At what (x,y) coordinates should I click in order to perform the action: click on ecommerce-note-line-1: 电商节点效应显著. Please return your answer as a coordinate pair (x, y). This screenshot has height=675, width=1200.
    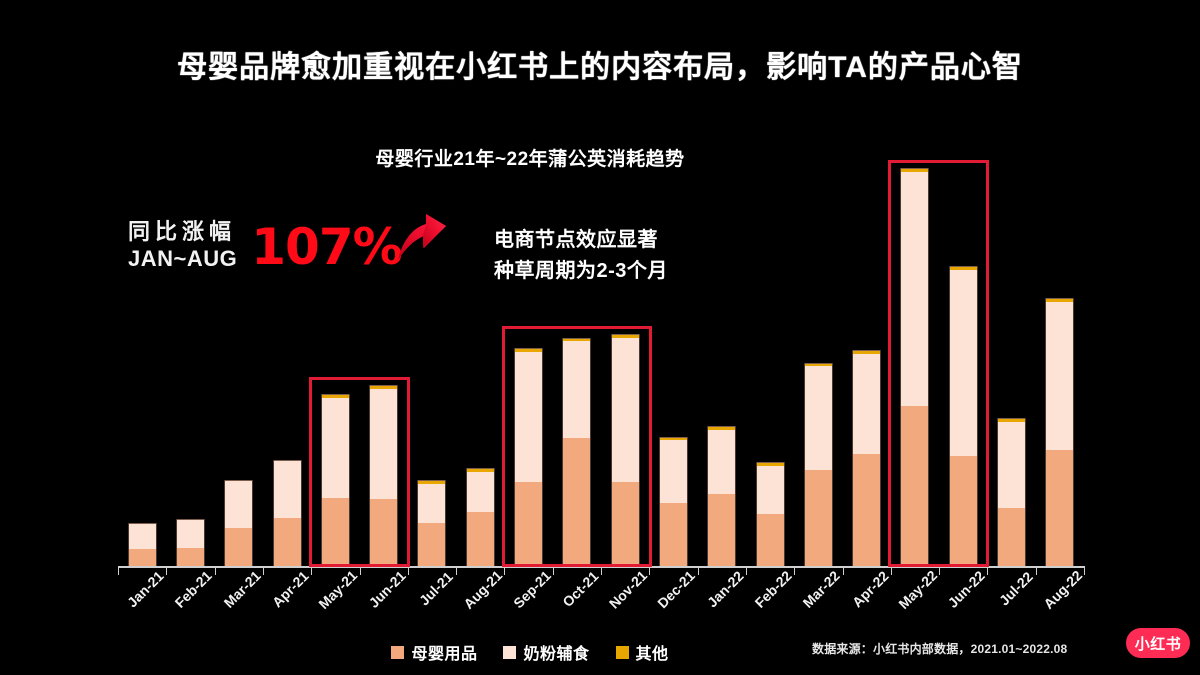
    Looking at the image, I should click on (576, 240).